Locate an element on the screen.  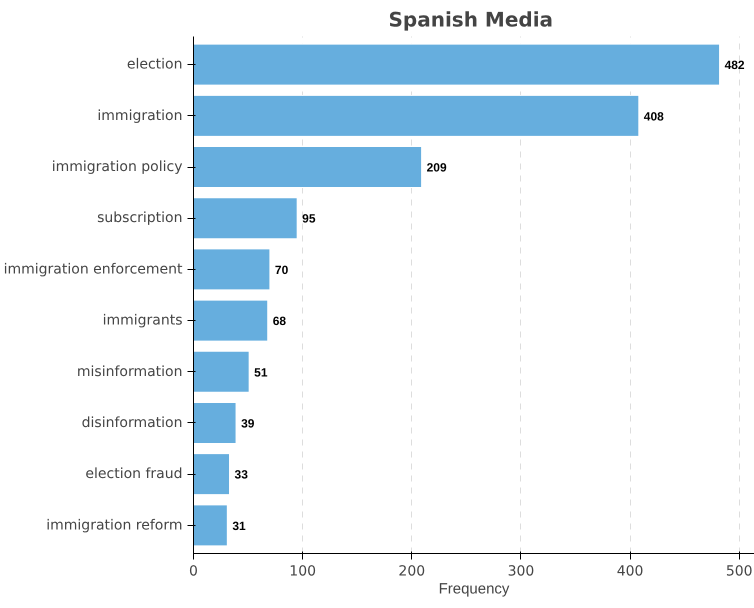
data-label: 482 is located at coordinates (734, 65).